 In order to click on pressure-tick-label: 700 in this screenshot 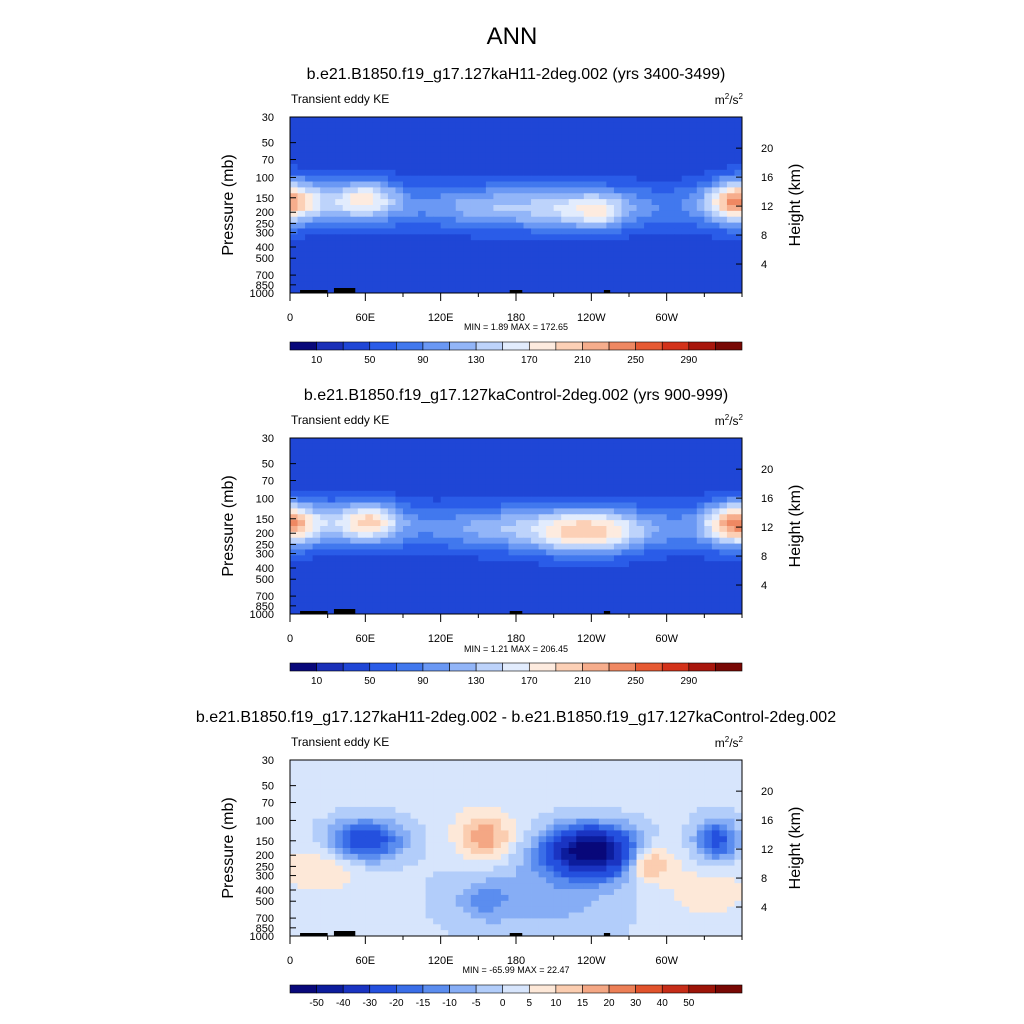, I will do `click(265, 276)`.